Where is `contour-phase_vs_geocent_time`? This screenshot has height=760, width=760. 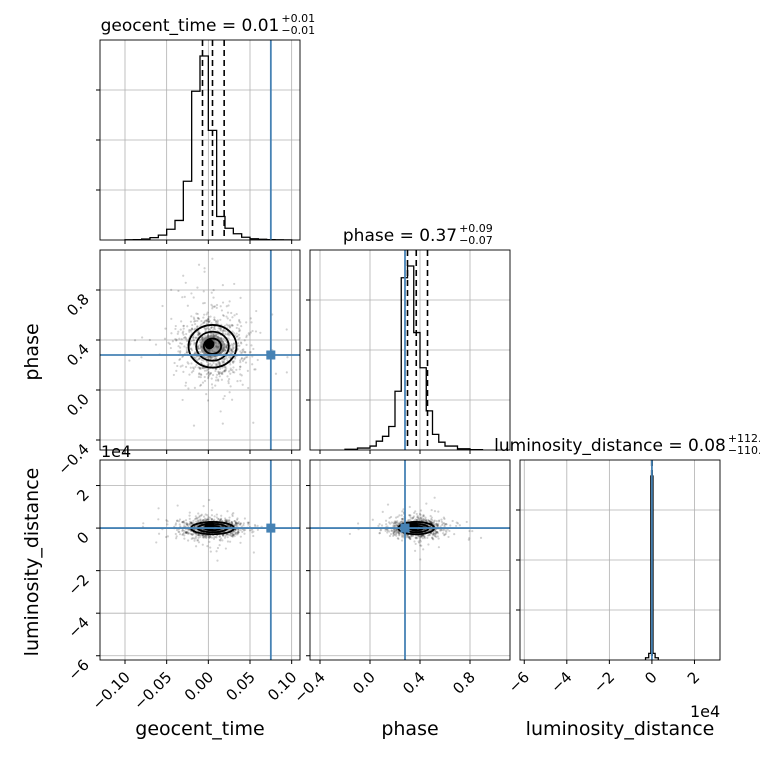
contour-phase_vs_geocent_time is located at coordinates (212, 346).